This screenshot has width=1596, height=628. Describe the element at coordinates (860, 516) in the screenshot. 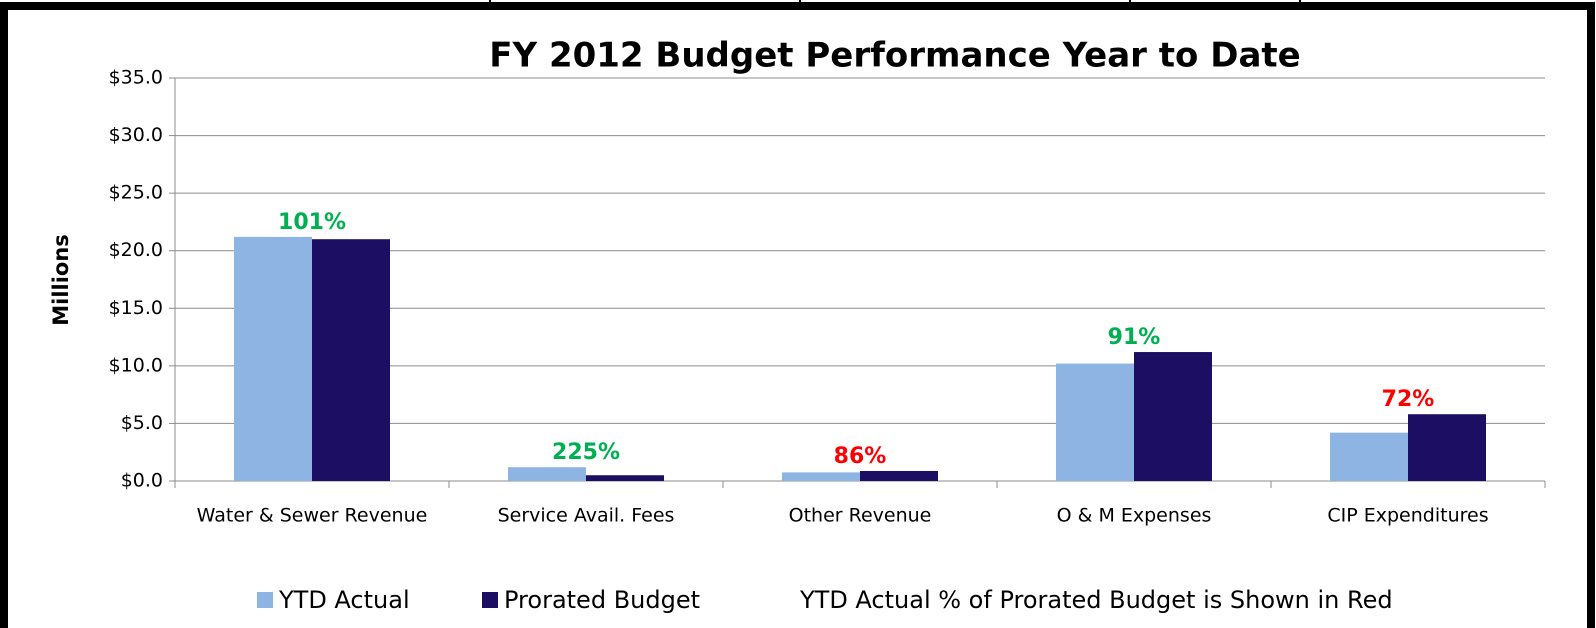

I see `x-tick-label: Other Revenue` at that location.